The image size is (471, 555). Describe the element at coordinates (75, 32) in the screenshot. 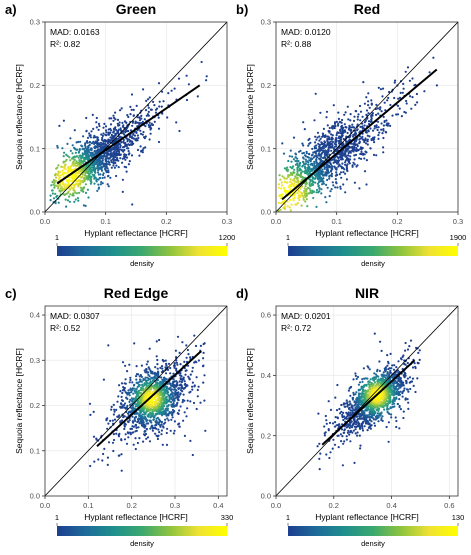

I see `mad-stat: MAD: 0.0163` at that location.